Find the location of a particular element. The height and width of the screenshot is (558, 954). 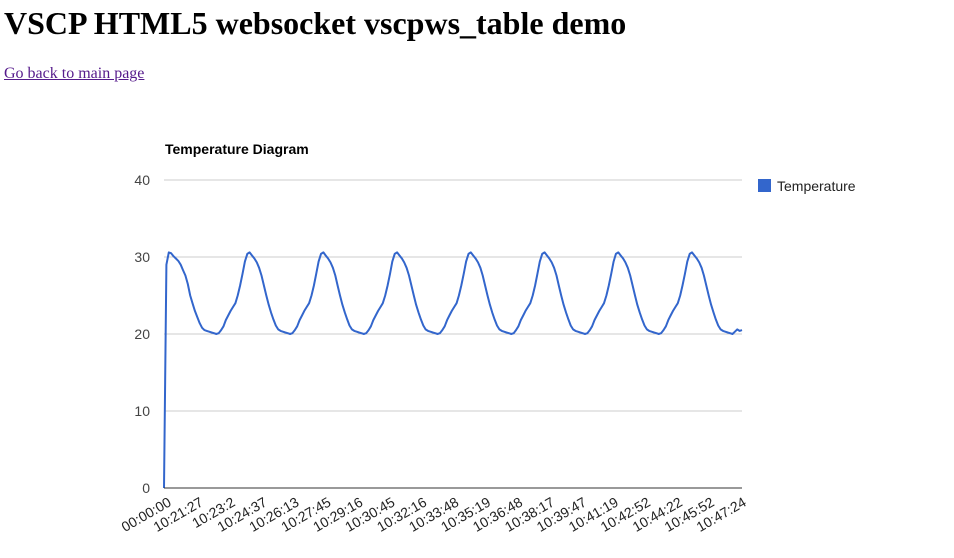

y-tick-label: 0 is located at coordinates (146, 488).